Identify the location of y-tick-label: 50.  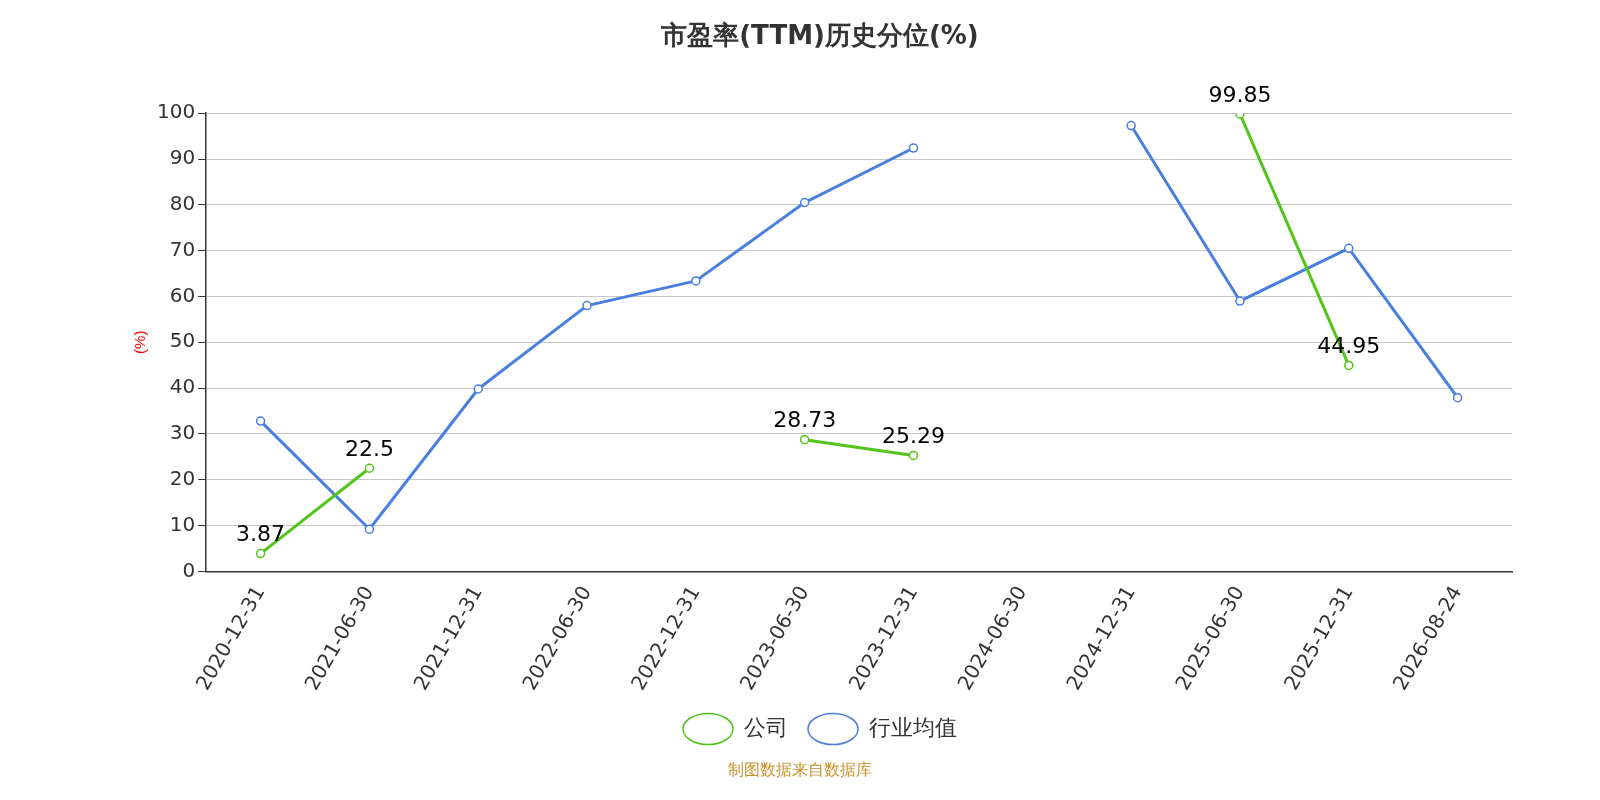
(182, 340).